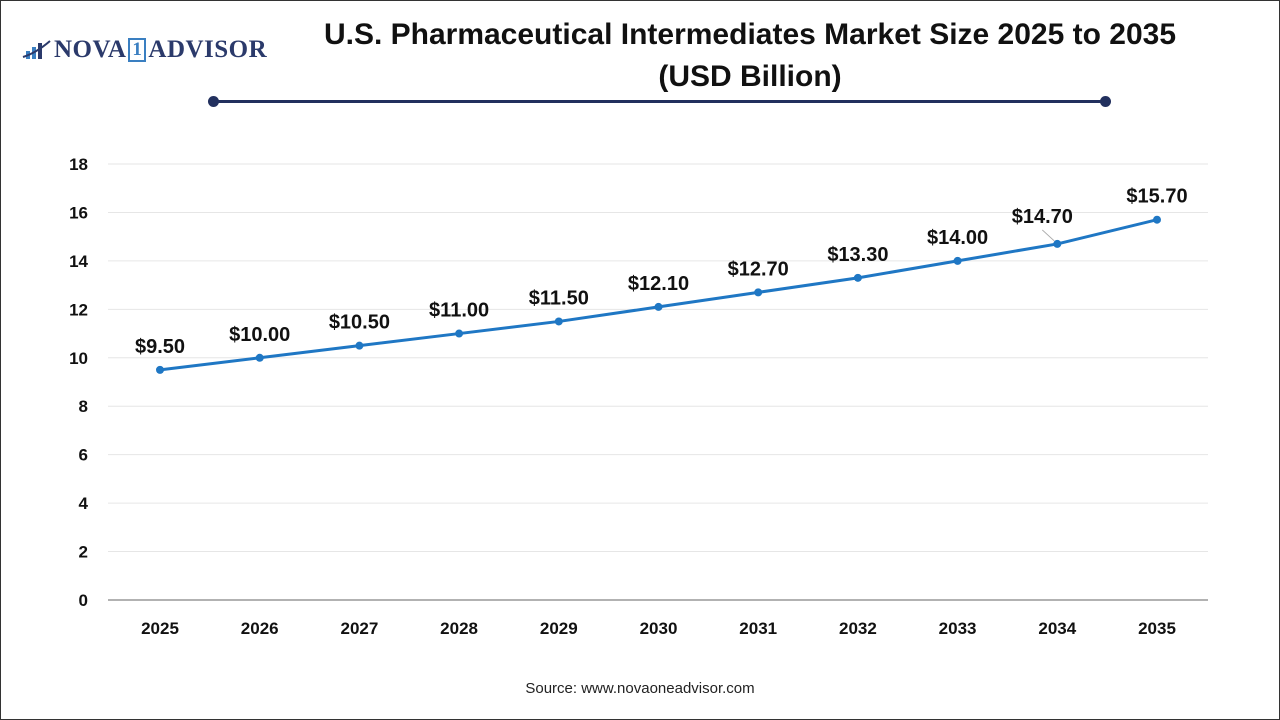 This screenshot has width=1280, height=720. I want to click on nova-advisor-logo: NOVA 1 ADVISOR, so click(144, 50).